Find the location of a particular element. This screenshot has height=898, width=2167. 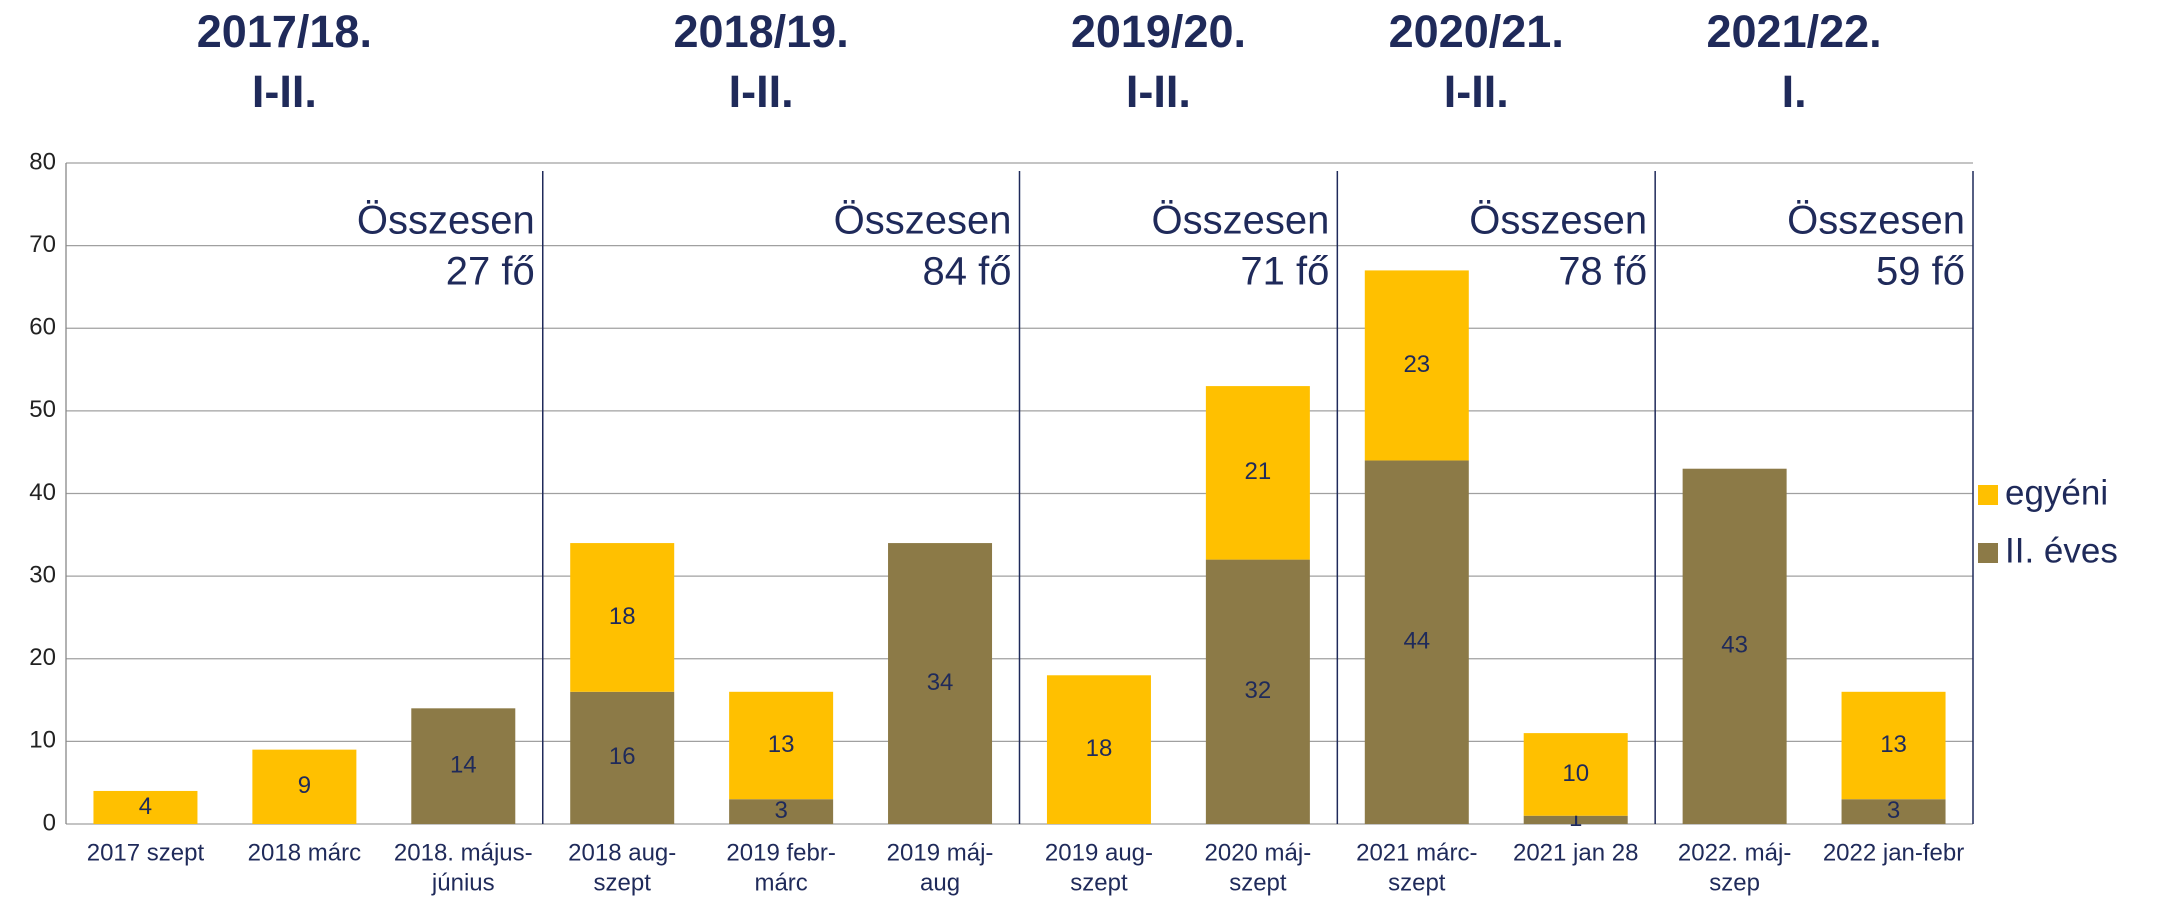

data-label: 34 is located at coordinates (940, 682).